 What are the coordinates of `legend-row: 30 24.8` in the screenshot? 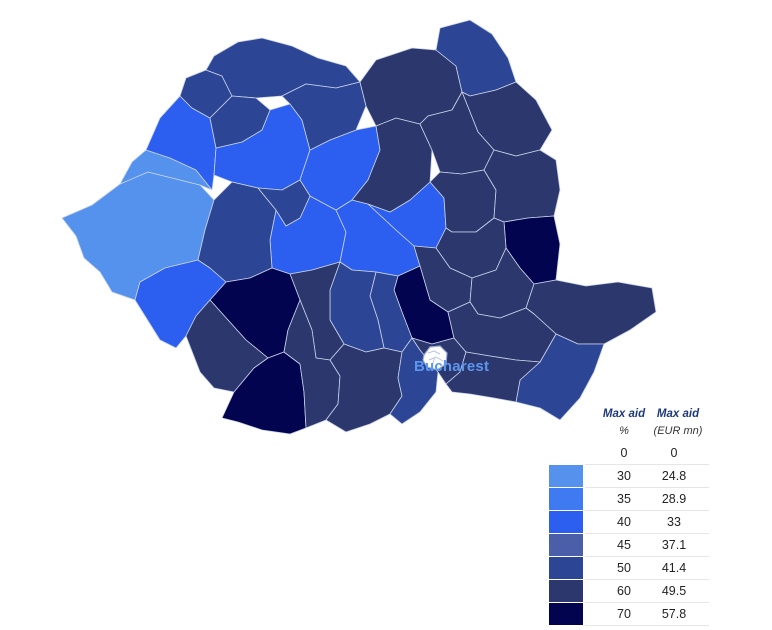 It's located at (629, 476).